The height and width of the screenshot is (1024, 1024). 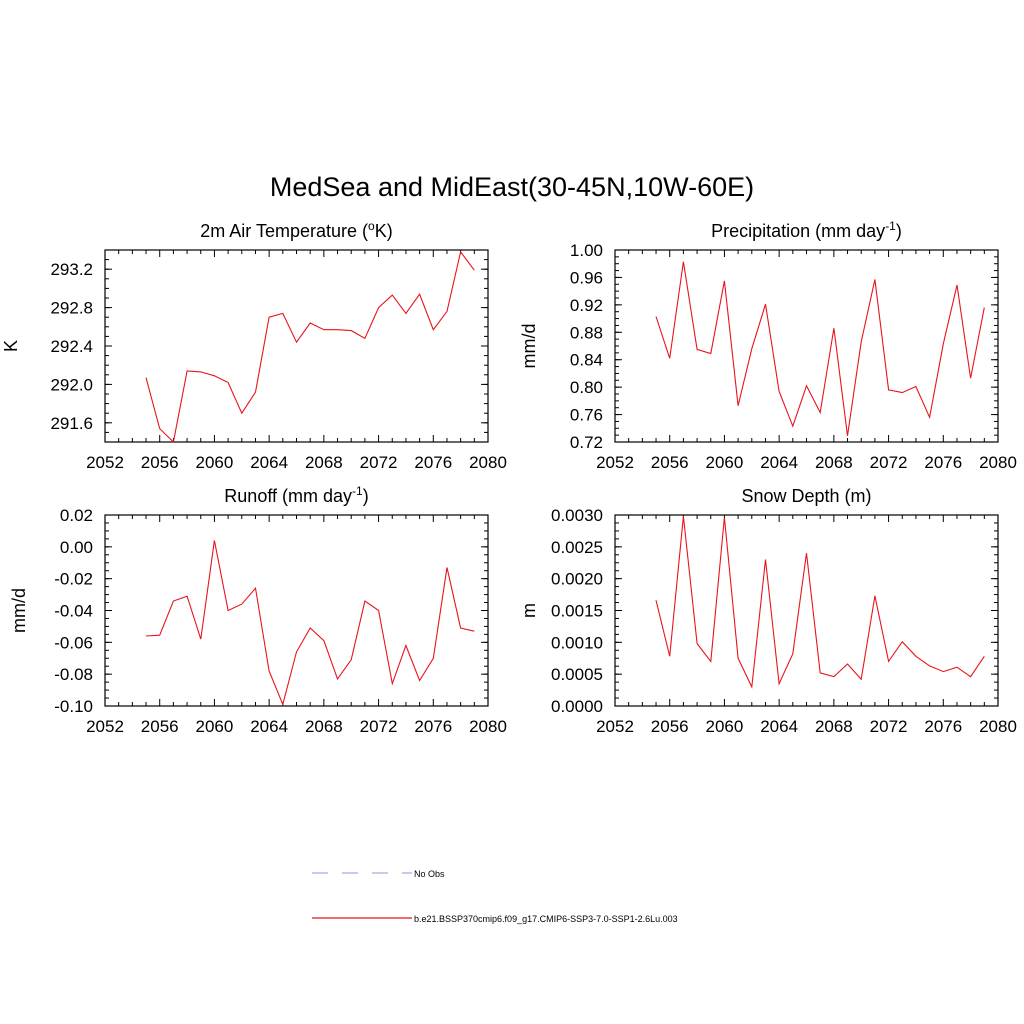 What do you see at coordinates (73, 706) in the screenshot?
I see `y-tick-label: -0.10` at bounding box center [73, 706].